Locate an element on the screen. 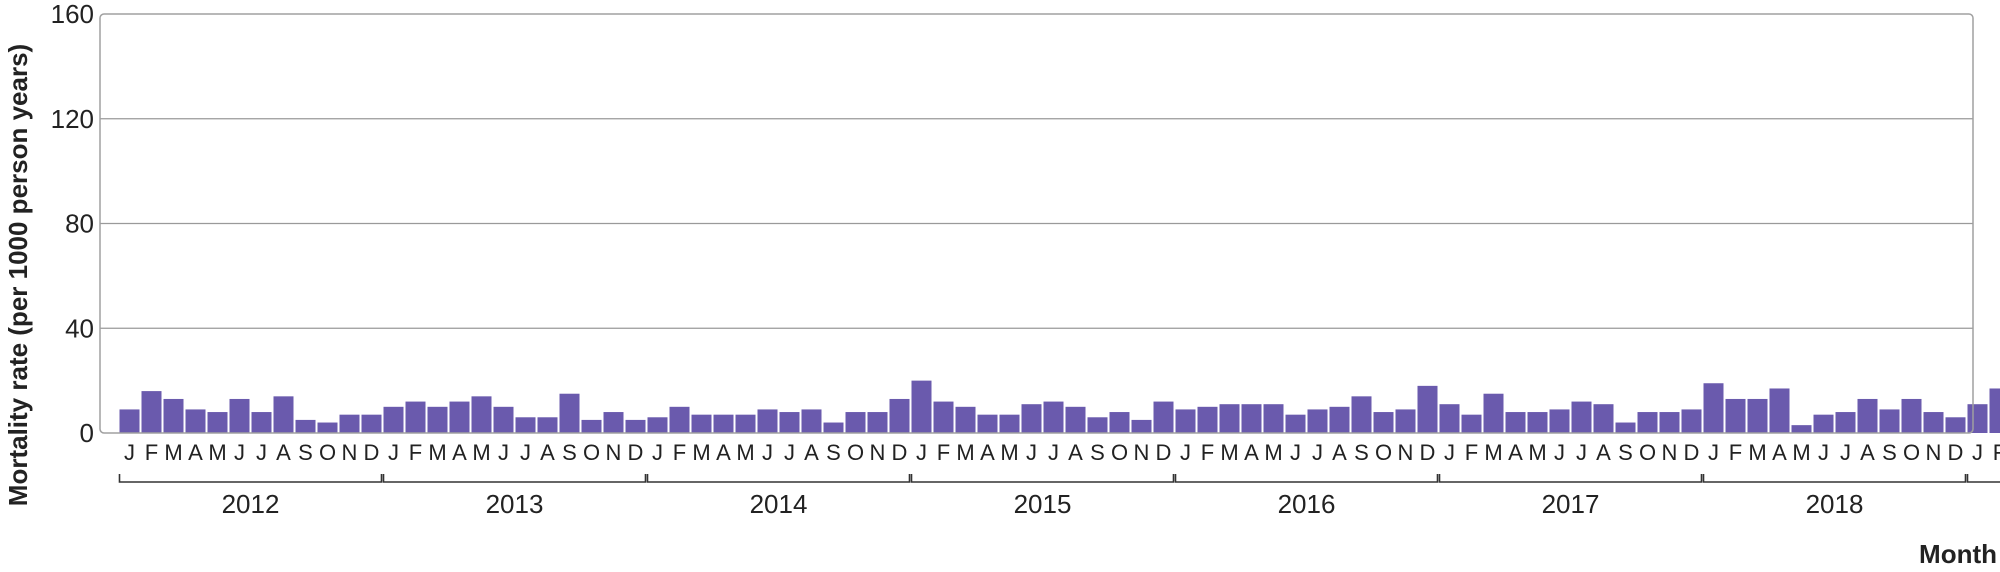 This screenshot has height=572, width=2000. year-group: 2019 is located at coordinates (1983, 478).